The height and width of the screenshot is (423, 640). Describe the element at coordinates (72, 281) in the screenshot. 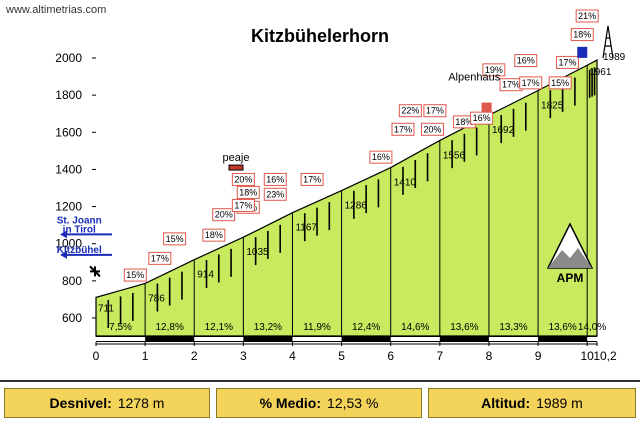

I see `y-tick-label: 800` at that location.